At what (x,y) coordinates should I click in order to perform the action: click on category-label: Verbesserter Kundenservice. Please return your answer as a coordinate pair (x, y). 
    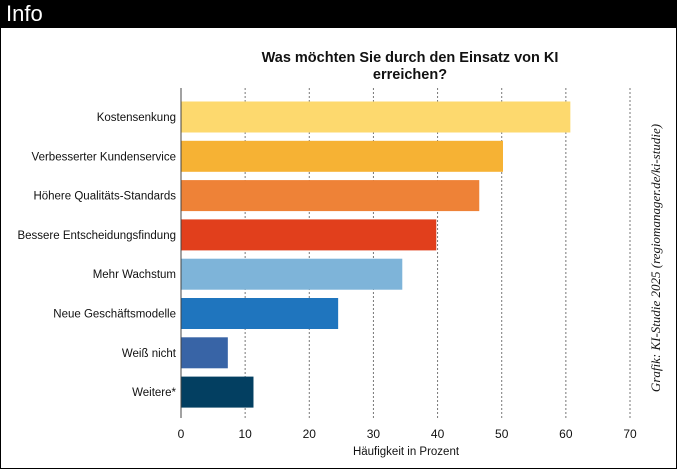
    Looking at the image, I should click on (104, 157).